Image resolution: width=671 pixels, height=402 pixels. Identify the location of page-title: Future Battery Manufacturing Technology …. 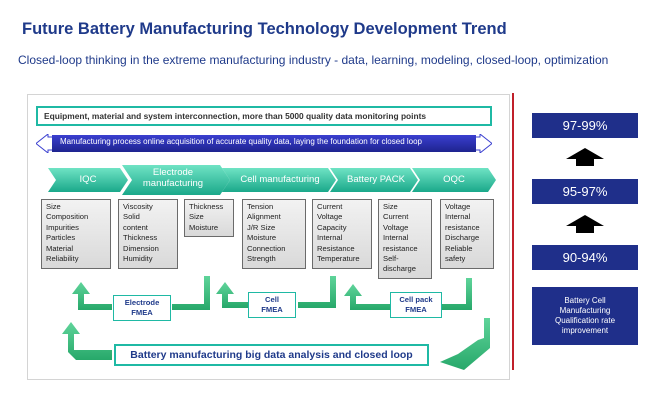
(264, 29).